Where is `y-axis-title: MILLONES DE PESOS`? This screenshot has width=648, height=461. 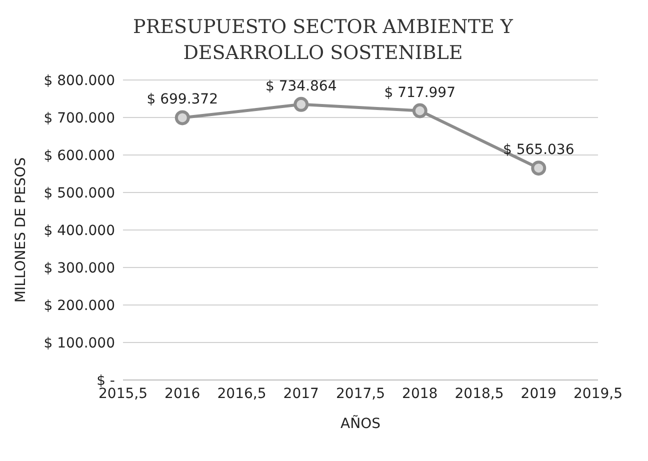
y-axis-title: MILLONES DE PESOS is located at coordinates (20, 230).